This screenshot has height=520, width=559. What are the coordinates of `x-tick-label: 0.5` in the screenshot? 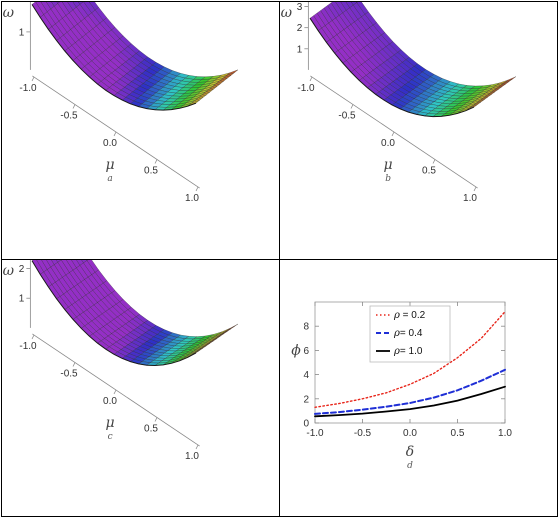 It's located at (458, 433).